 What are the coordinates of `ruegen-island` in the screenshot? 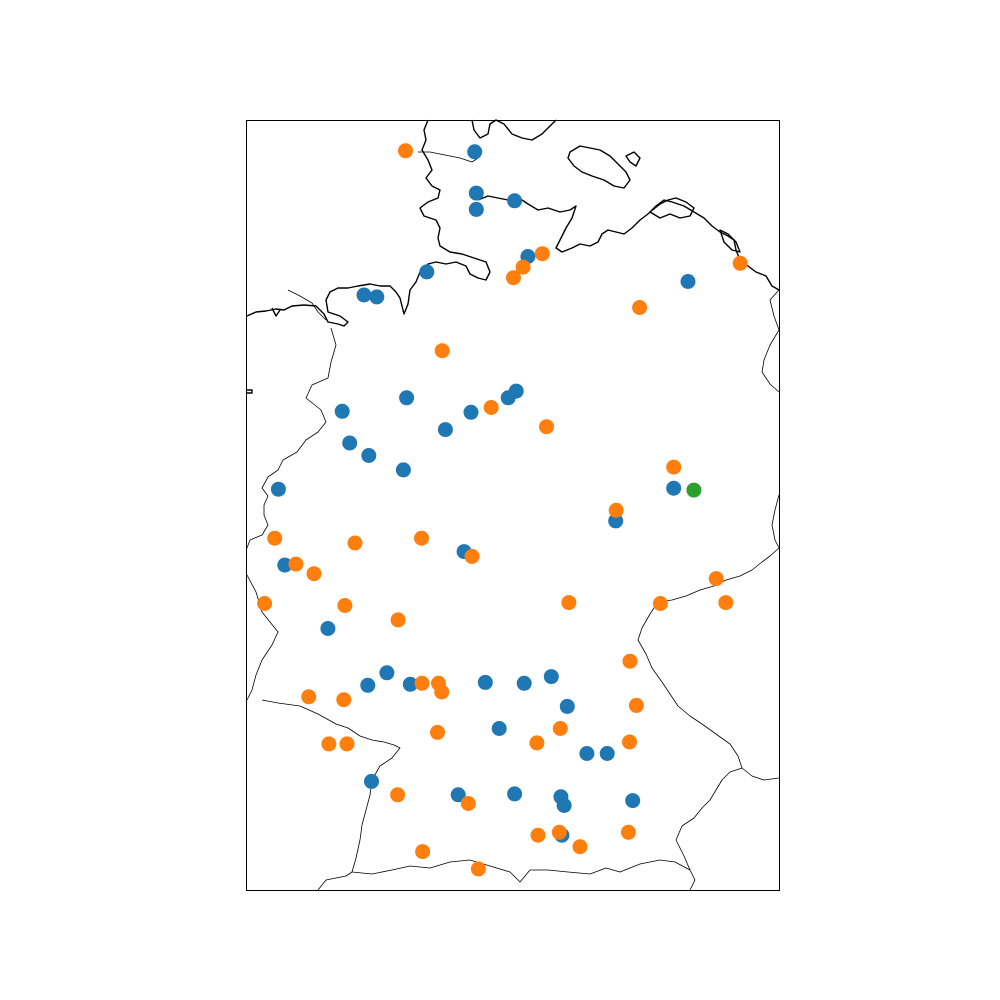 It's located at (672, 208).